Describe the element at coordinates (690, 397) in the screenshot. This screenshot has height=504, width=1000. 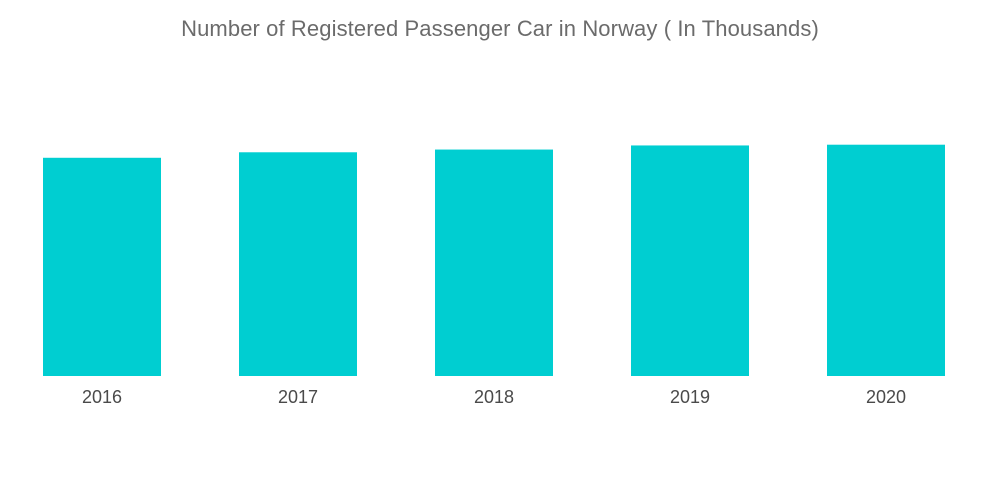
I see `x-tick-label-2019: 2019` at that location.